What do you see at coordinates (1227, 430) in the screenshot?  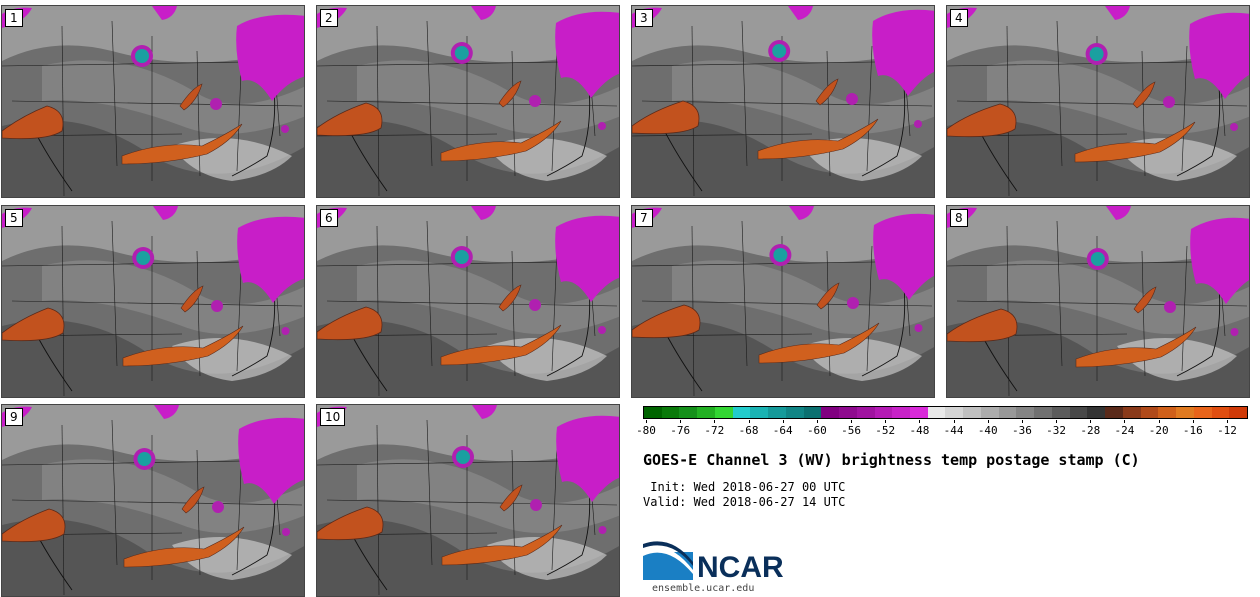 I see `colorbar-tick-label: -12` at bounding box center [1227, 430].